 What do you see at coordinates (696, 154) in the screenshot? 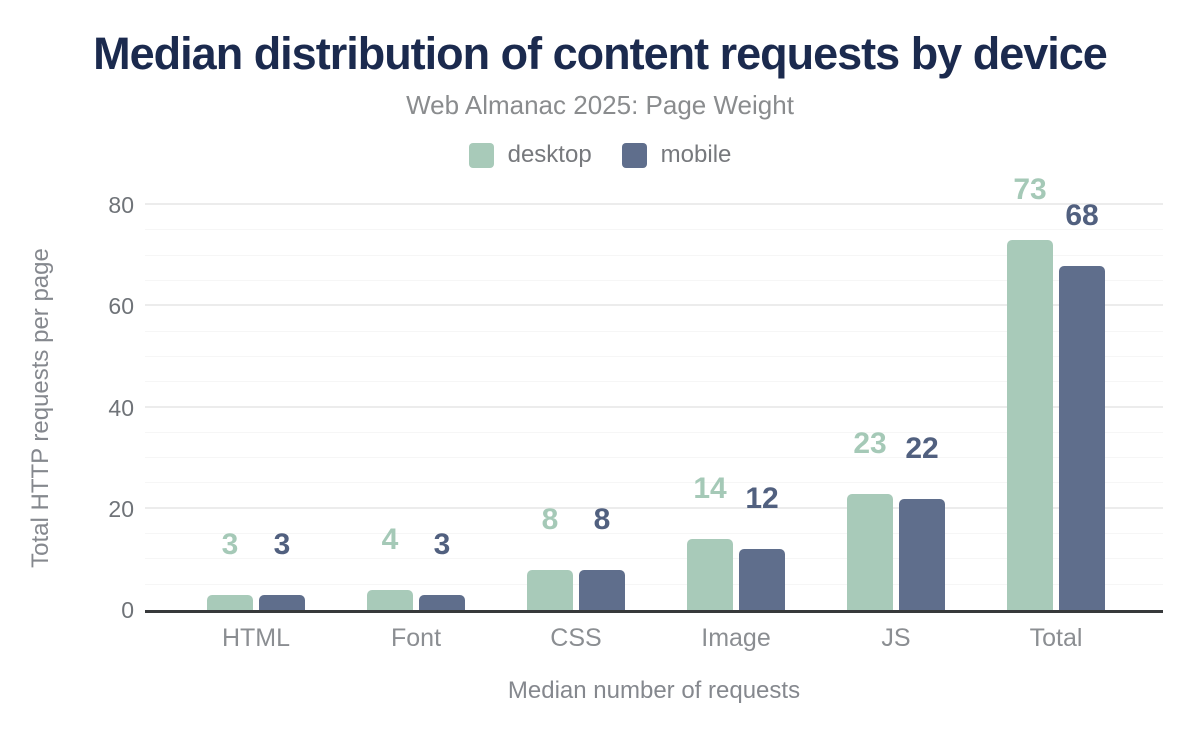
I see `legend-label-mobile: mobile` at bounding box center [696, 154].